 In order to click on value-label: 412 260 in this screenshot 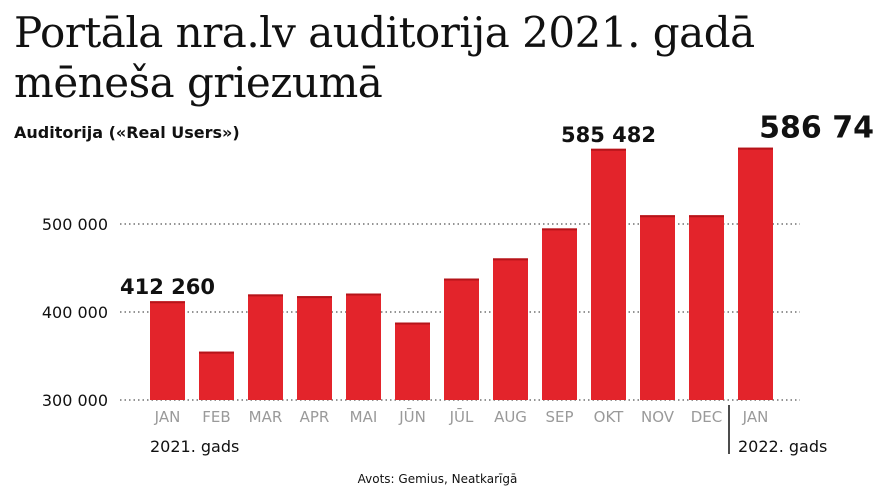, I will do `click(167, 287)`.